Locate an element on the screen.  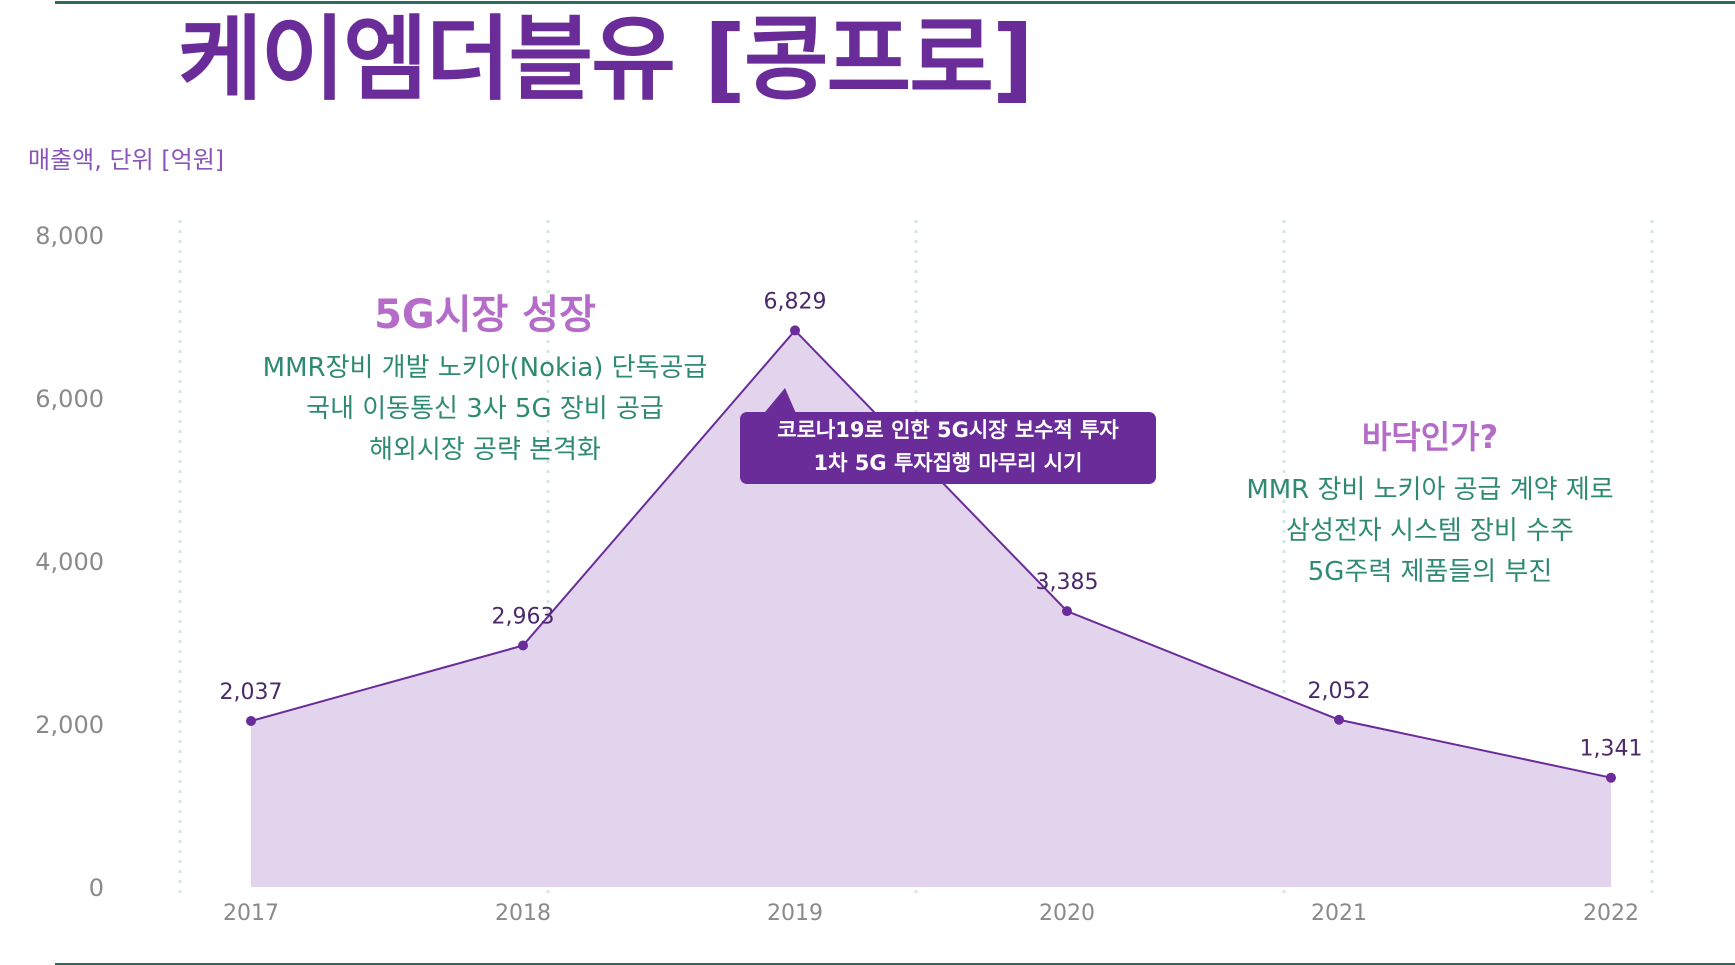
x-tick-label: 2021 is located at coordinates (1339, 913).